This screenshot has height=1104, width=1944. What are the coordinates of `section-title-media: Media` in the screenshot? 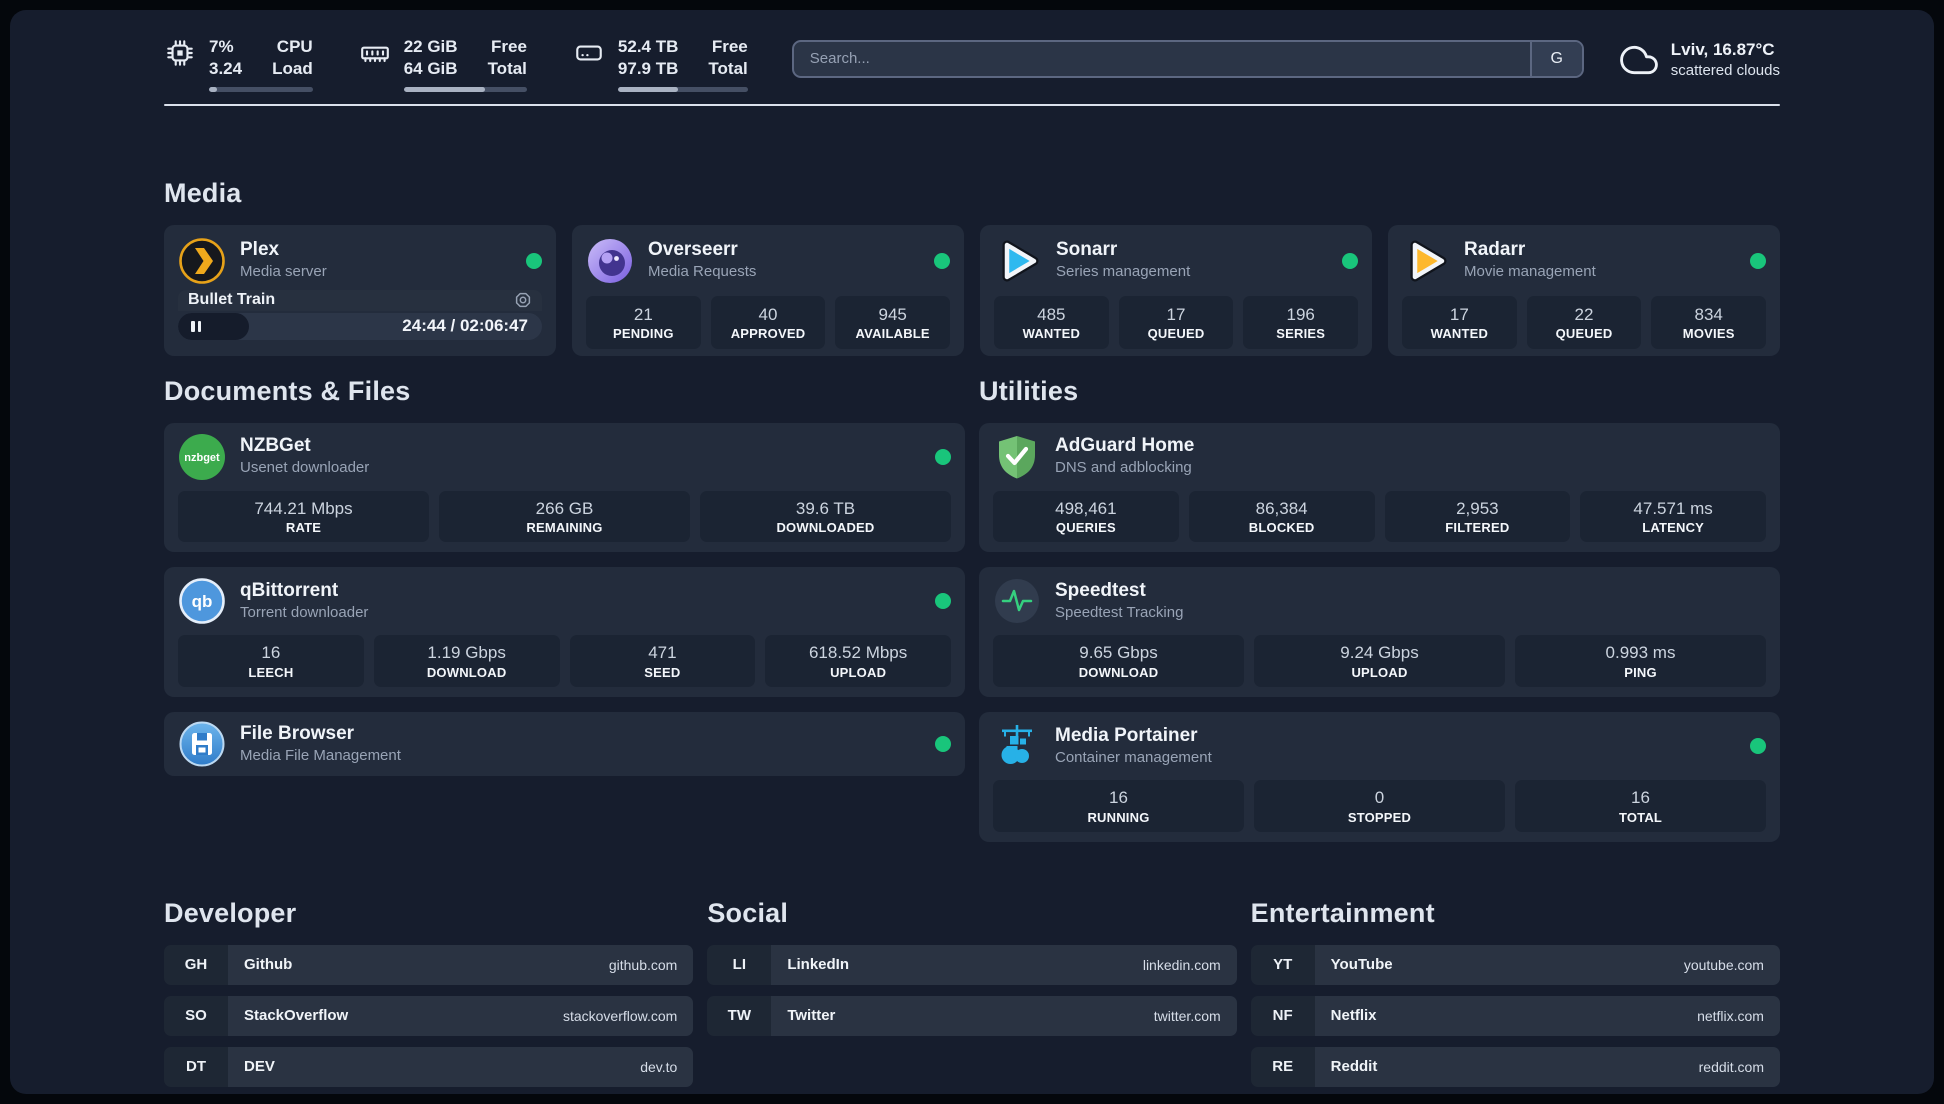 It's located at (203, 192).